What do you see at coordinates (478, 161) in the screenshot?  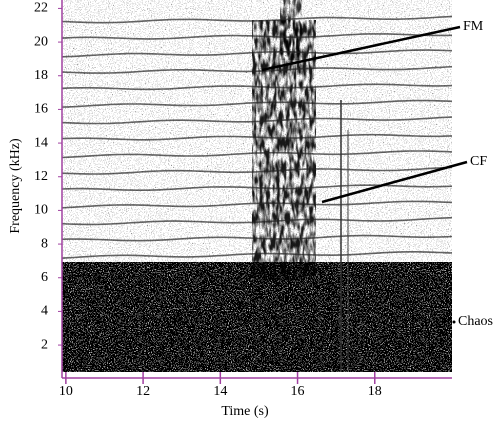 I see `annotation: CF` at bounding box center [478, 161].